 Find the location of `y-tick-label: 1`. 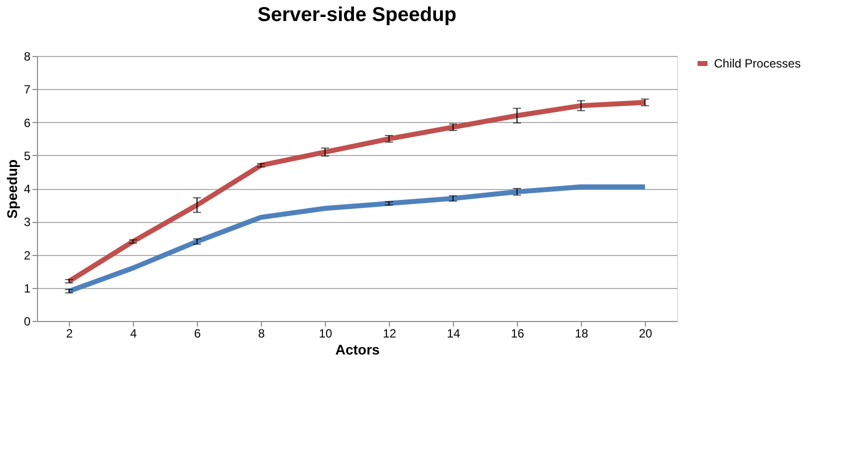

y-tick-label: 1 is located at coordinates (27, 288).